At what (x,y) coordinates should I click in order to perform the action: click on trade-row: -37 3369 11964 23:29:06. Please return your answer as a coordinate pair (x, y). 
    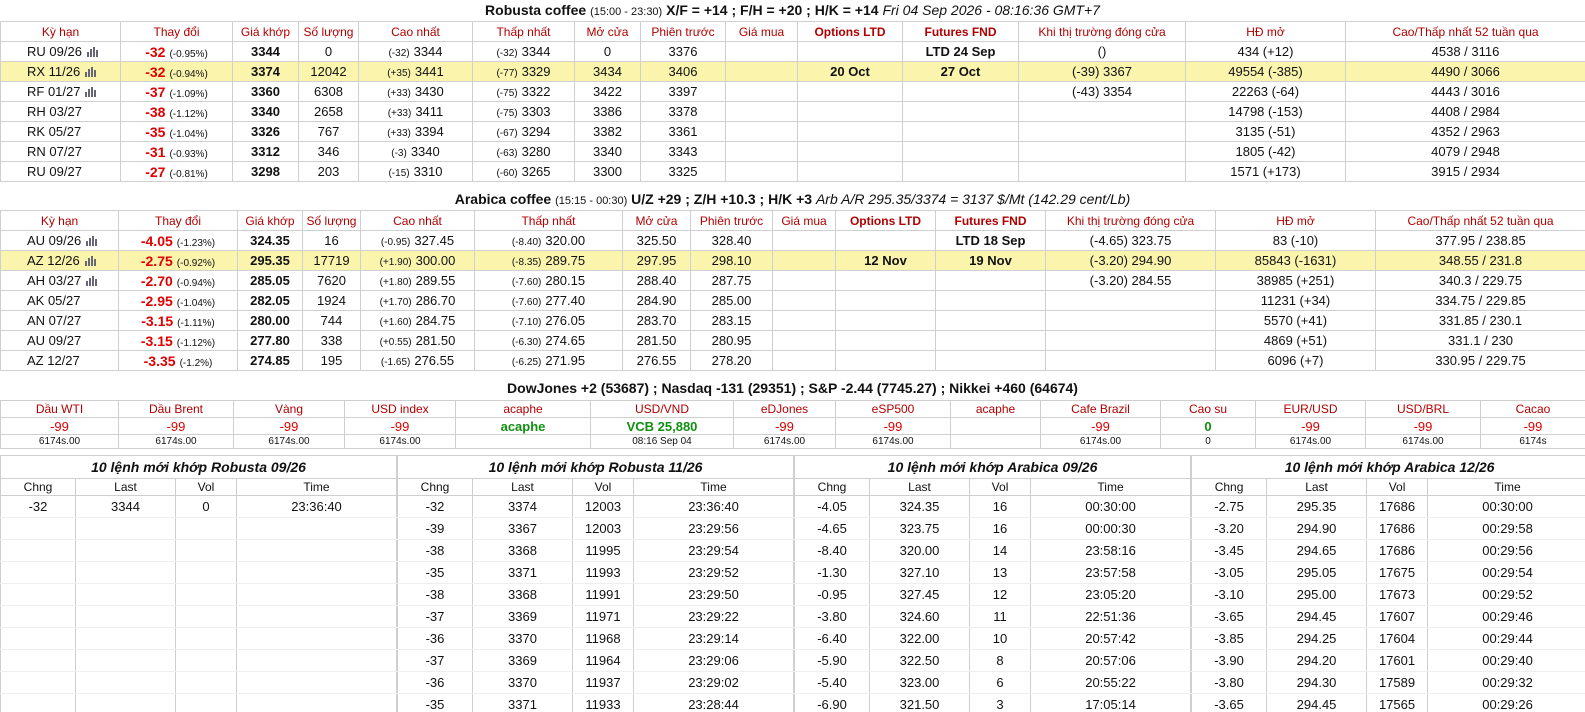
    Looking at the image, I should click on (596, 660).